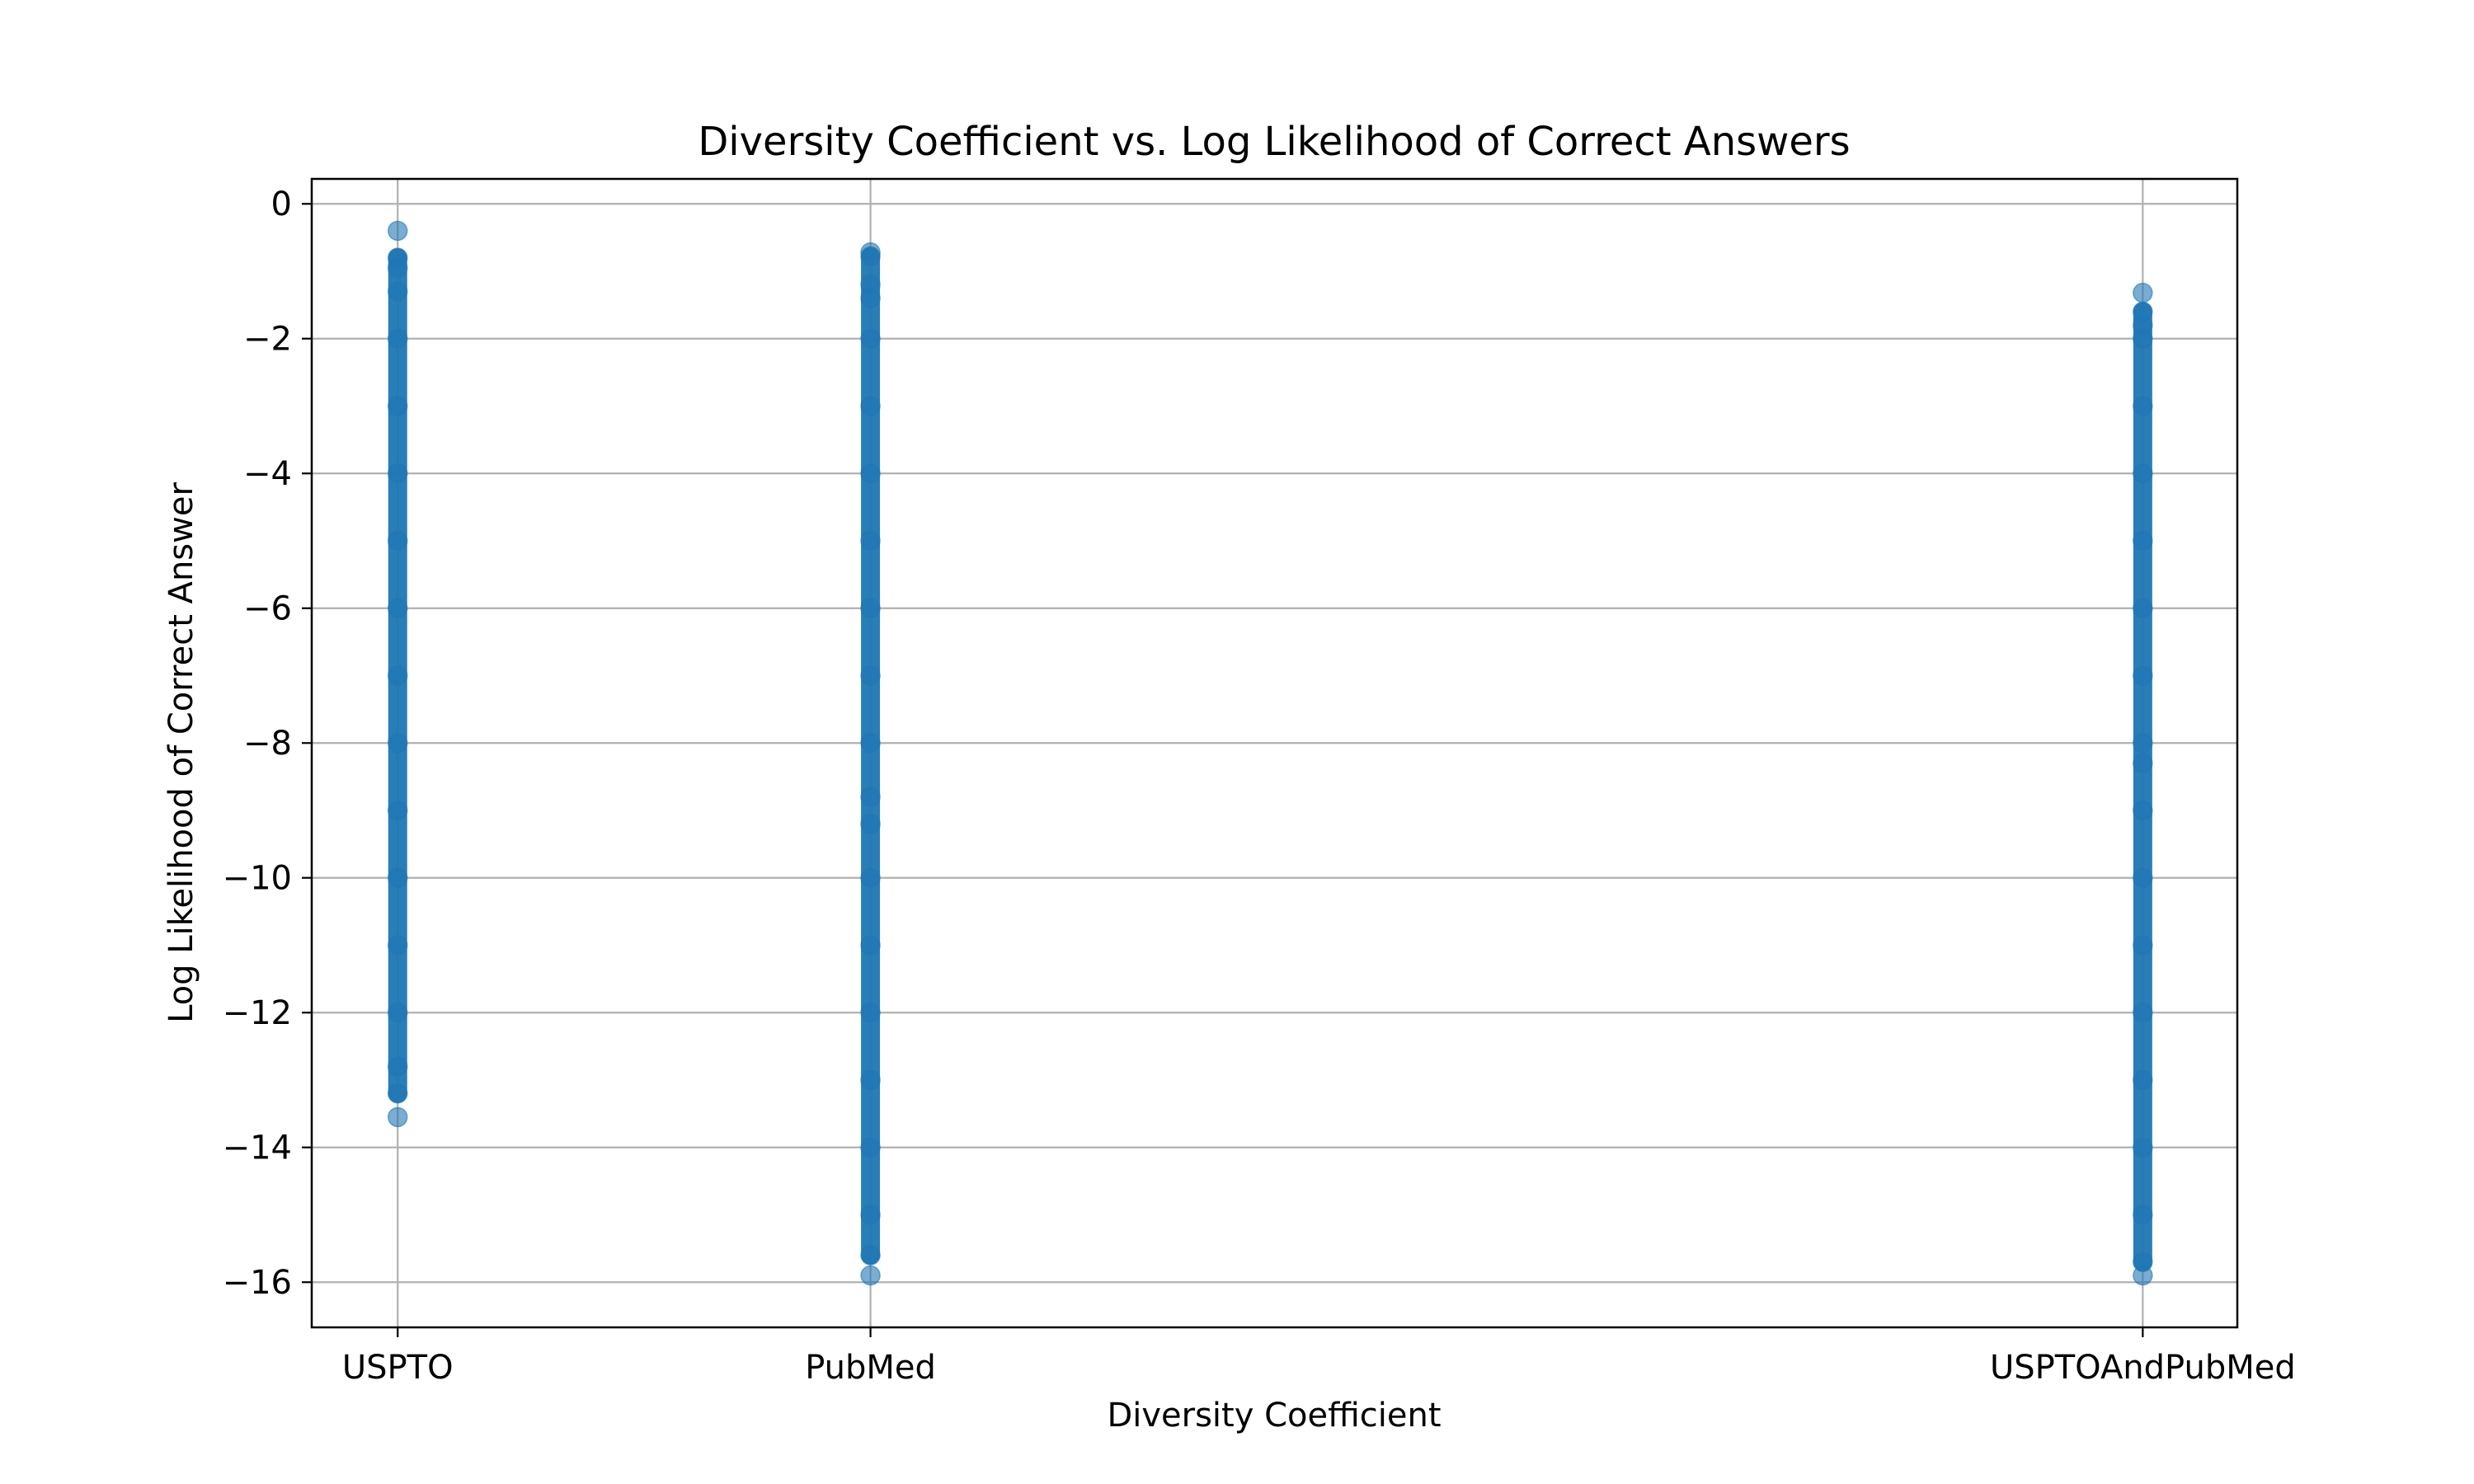 The height and width of the screenshot is (1484, 2474). What do you see at coordinates (267, 340) in the screenshot?
I see `y-tick-label: −2` at bounding box center [267, 340].